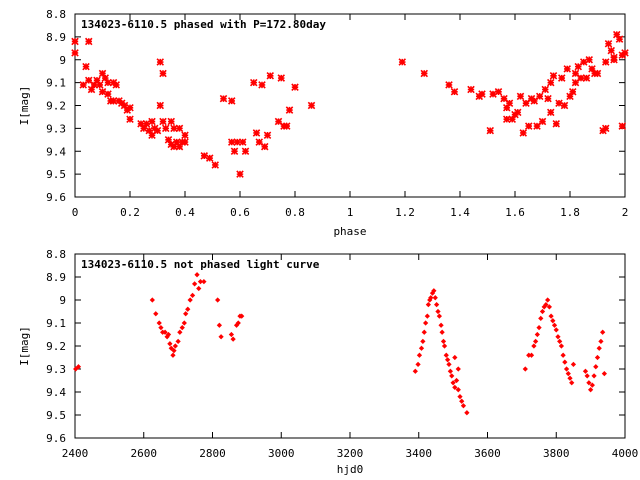 Image resolution: width=640 pixels, height=480 pixels. I want to click on y-tick-label: 9.4, so click(56, 151).